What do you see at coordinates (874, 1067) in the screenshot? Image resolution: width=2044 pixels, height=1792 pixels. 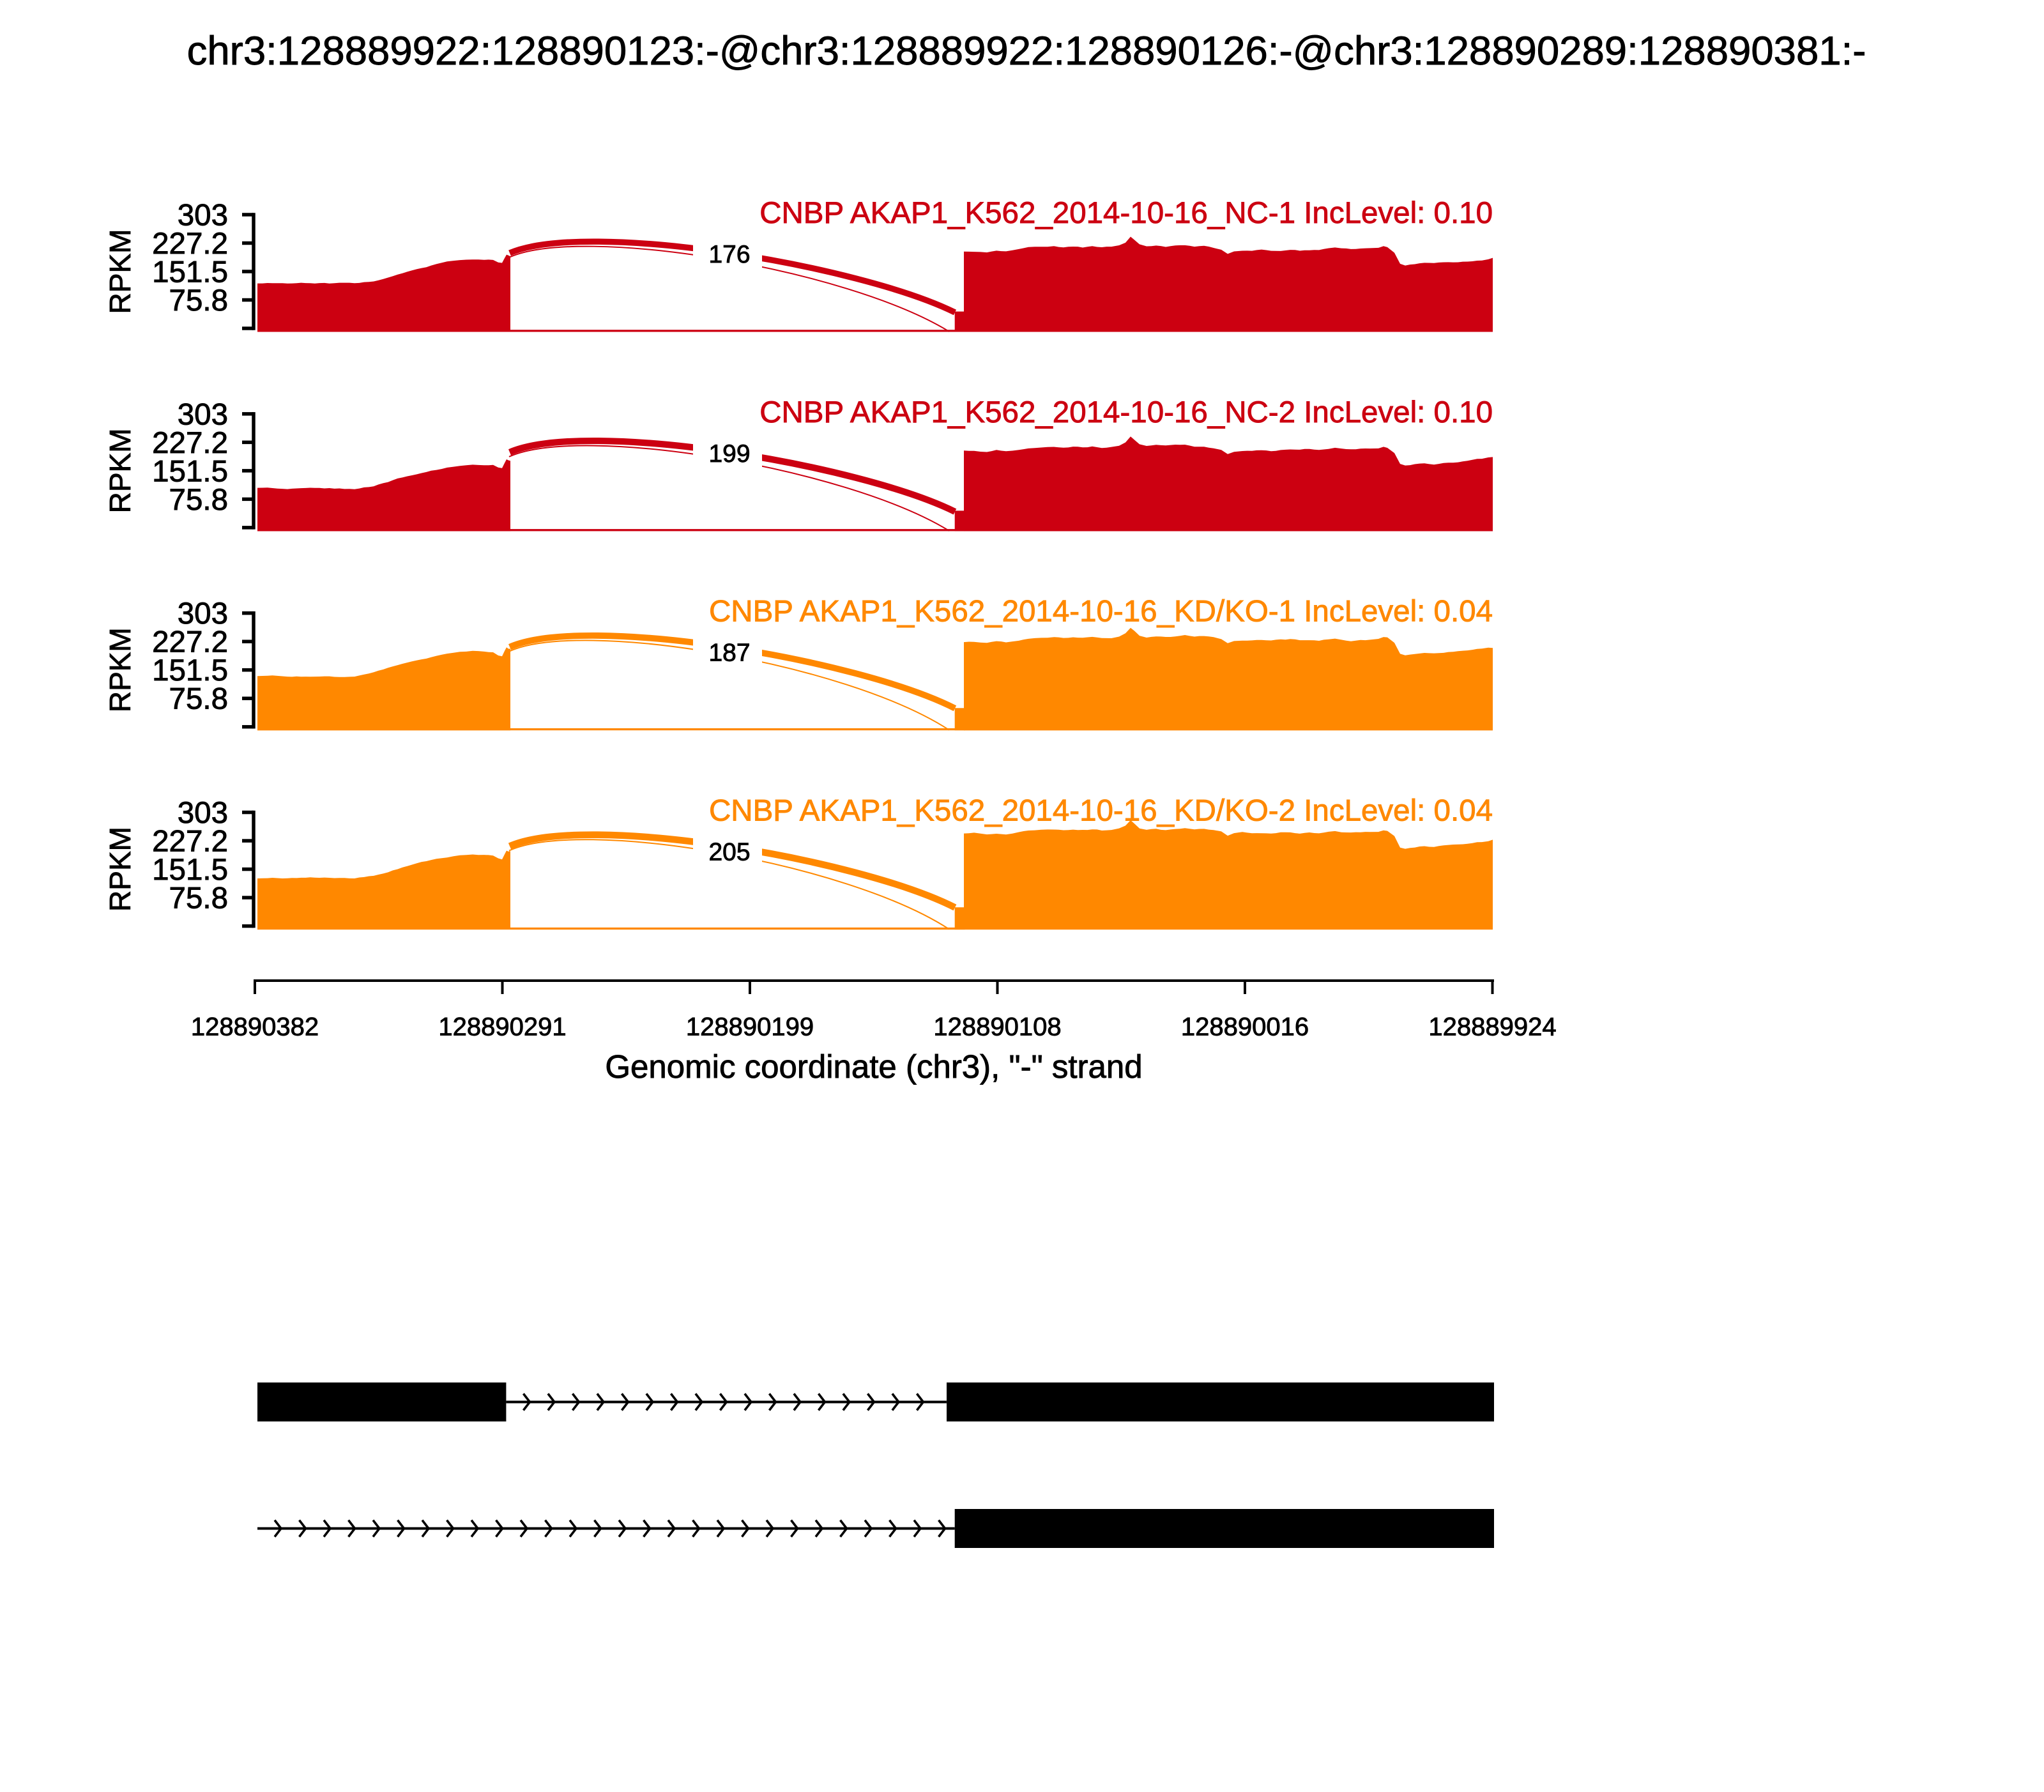 I see `svg-text:Genomic coordinate (chr3), "-": Genomic coordinate (chr3), "-" strand` at bounding box center [874, 1067].